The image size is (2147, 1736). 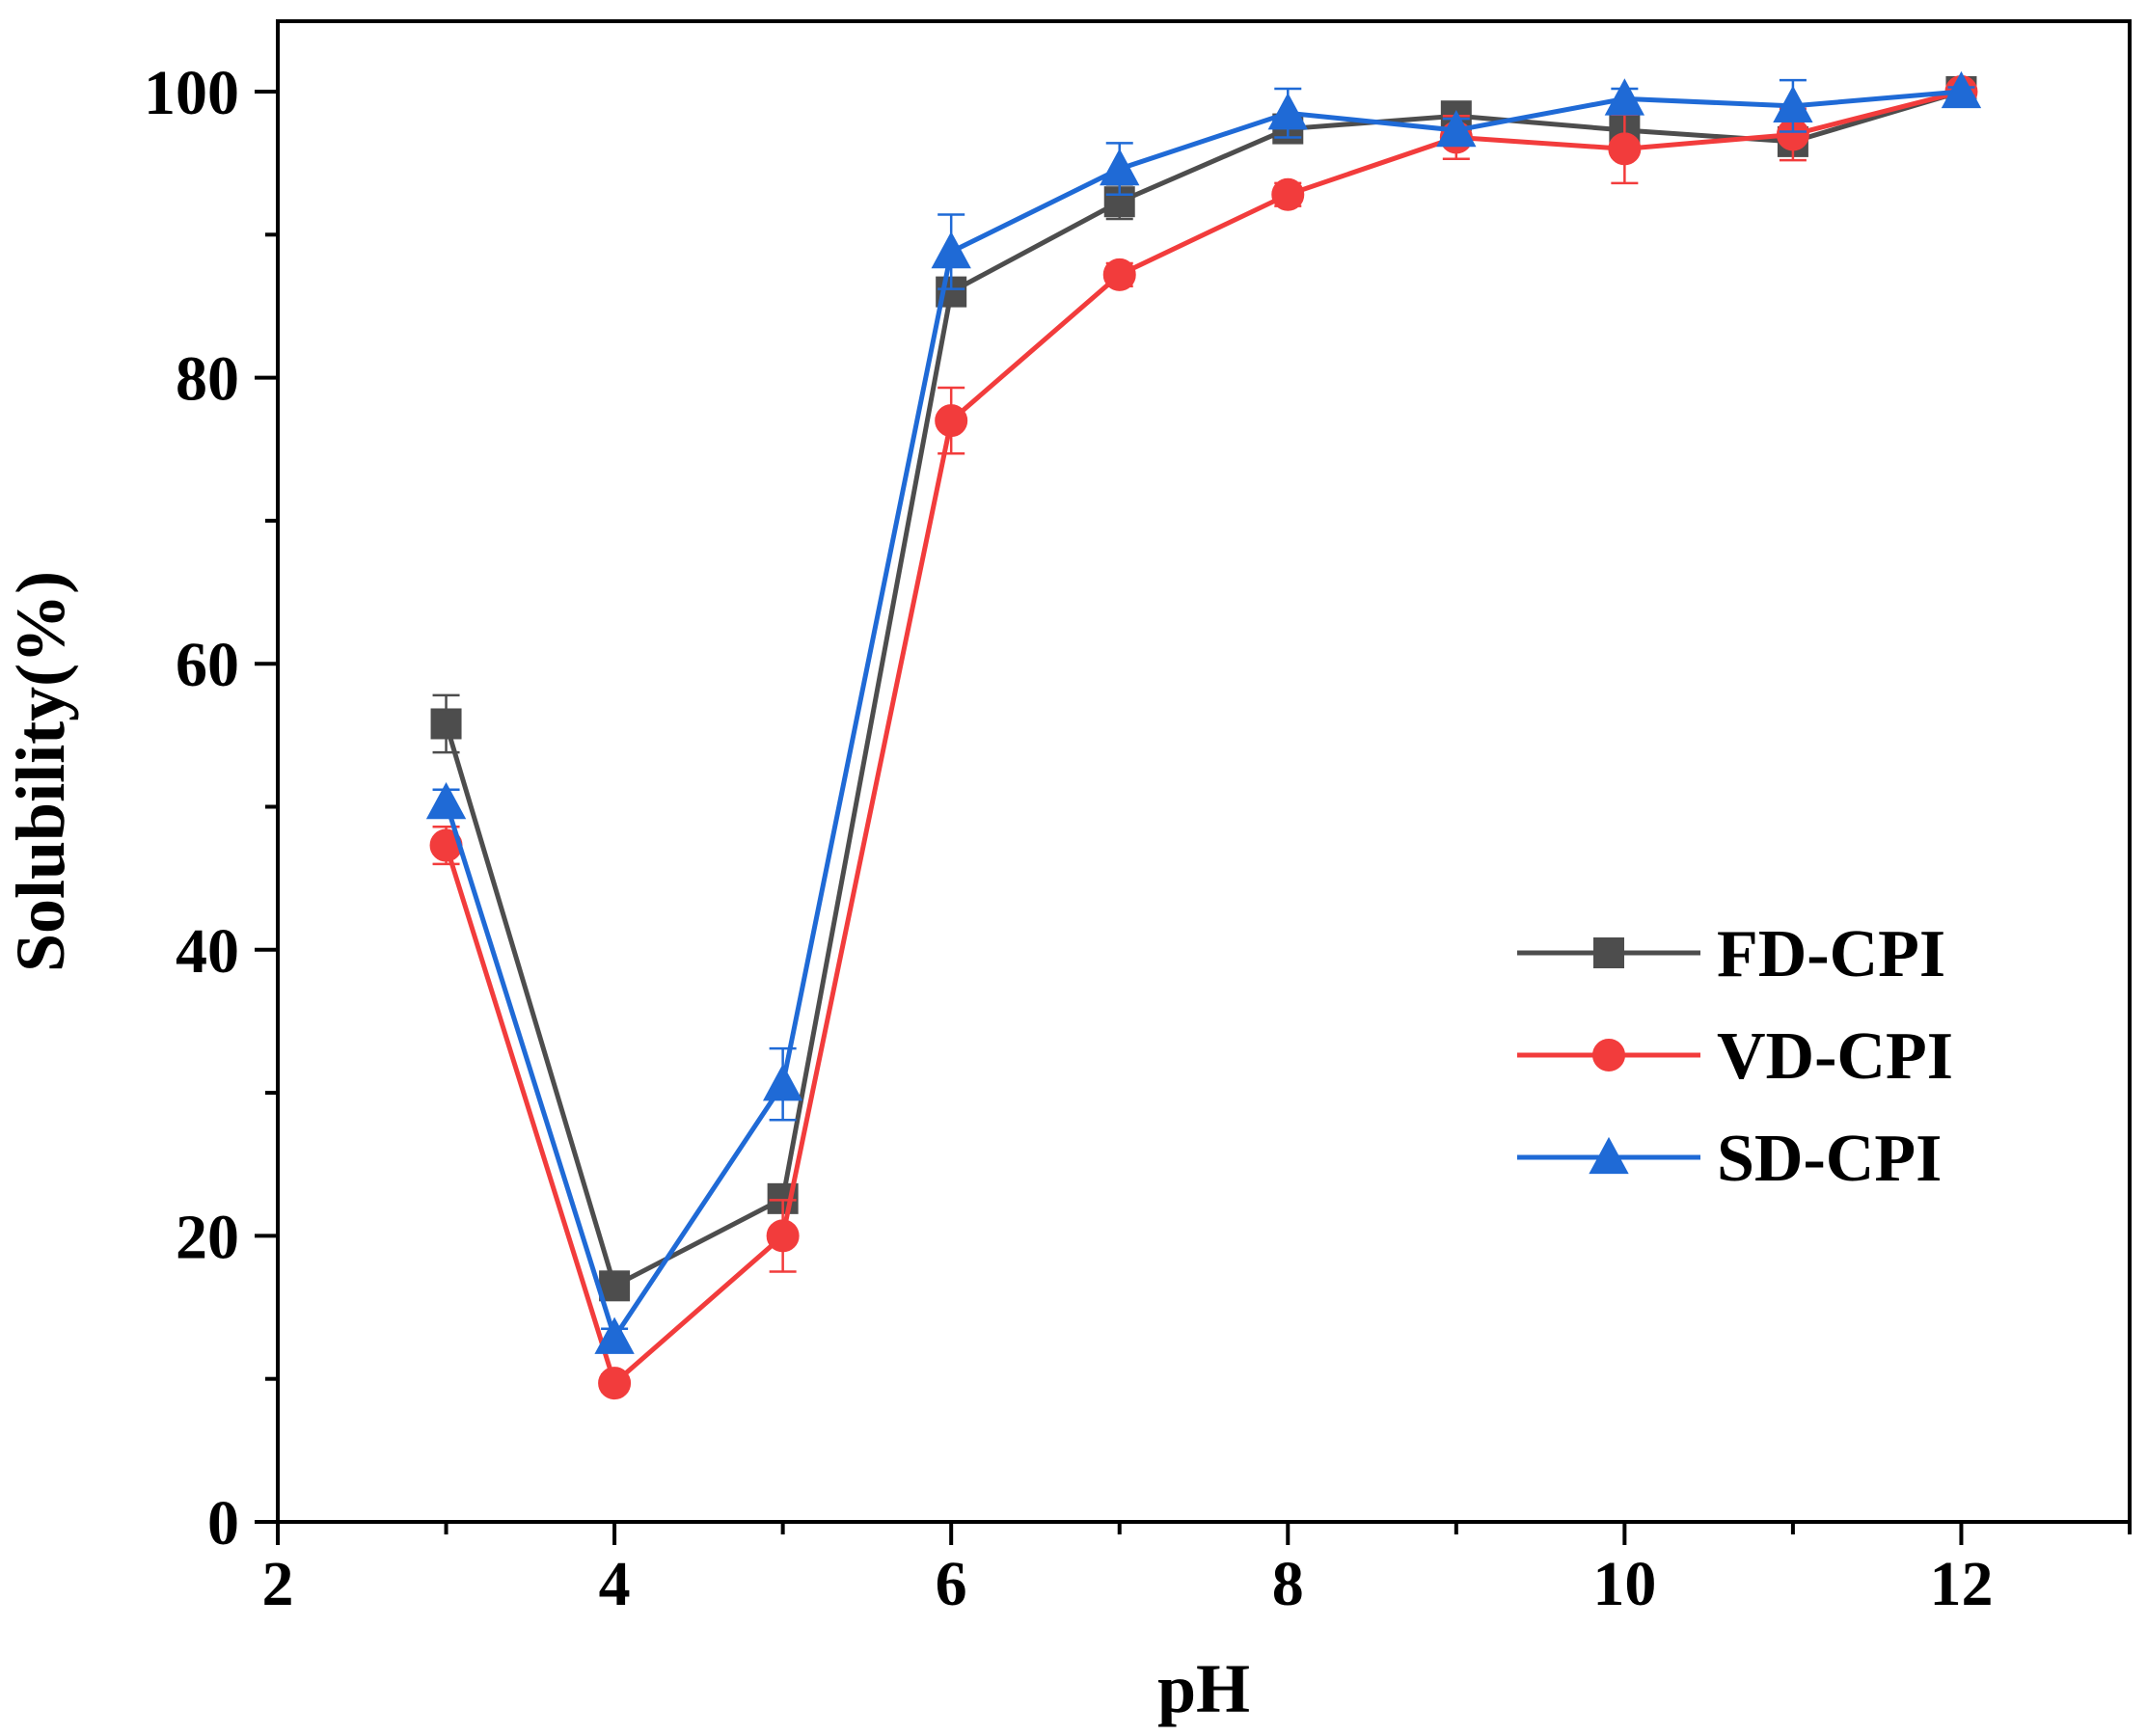 I want to click on y-tick-label: 80, so click(x=207, y=379).